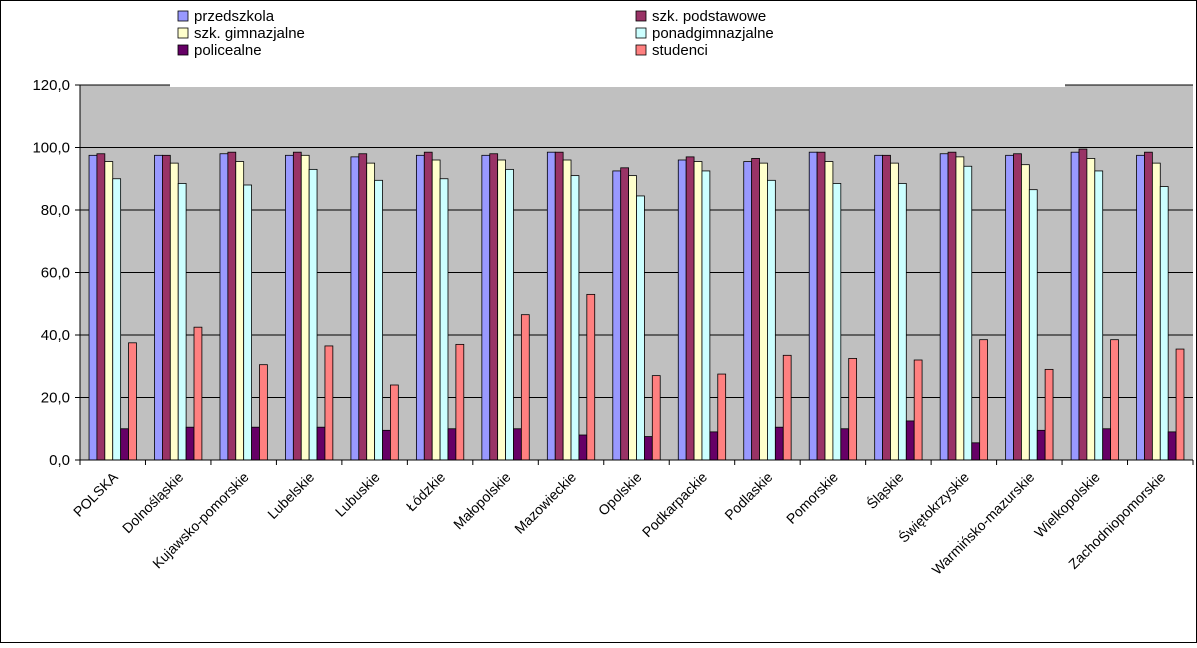  Describe the element at coordinates (713, 33) in the screenshot. I see `legend-label: ponadgimnazjalne` at that location.